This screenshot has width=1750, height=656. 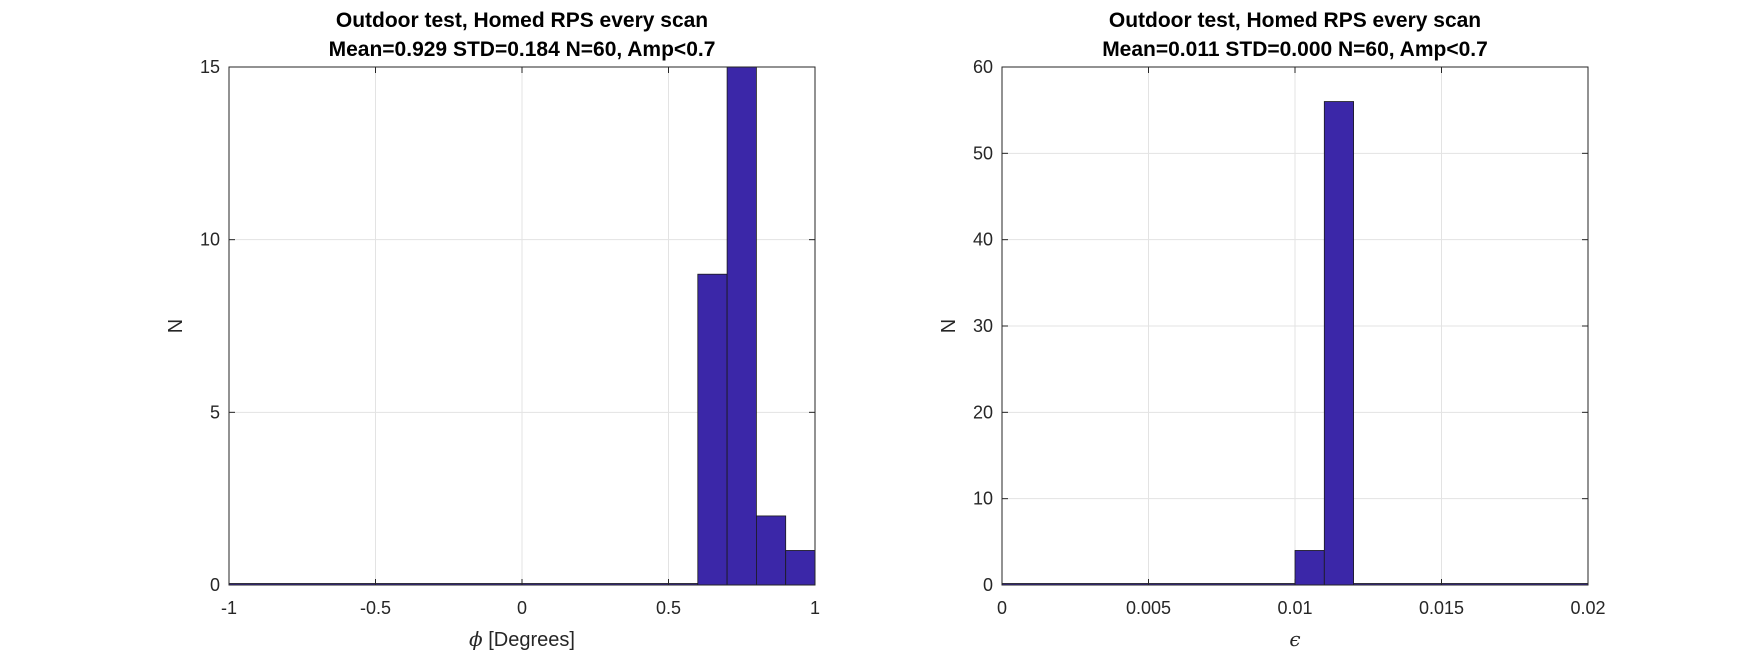 I want to click on x-axis-unit: [Degrees], so click(x=529, y=640).